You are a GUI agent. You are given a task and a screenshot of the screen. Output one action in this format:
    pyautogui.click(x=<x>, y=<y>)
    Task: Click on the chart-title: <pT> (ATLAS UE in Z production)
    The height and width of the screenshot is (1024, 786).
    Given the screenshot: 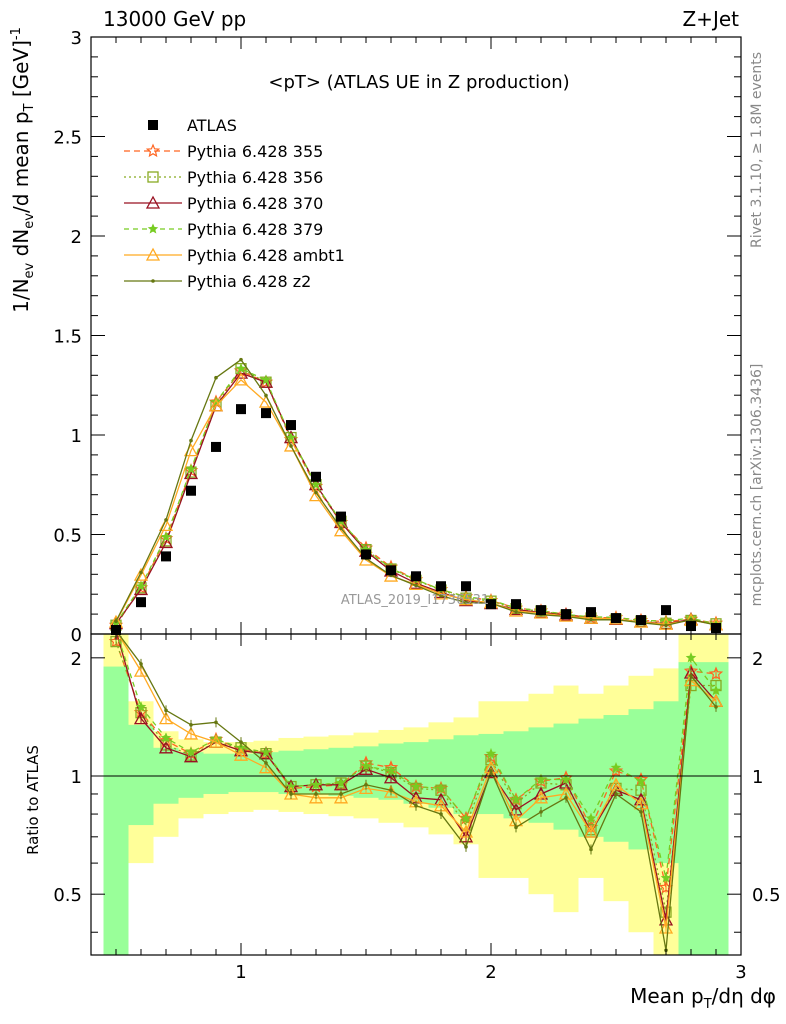 What is the action you would take?
    pyautogui.click(x=418, y=82)
    